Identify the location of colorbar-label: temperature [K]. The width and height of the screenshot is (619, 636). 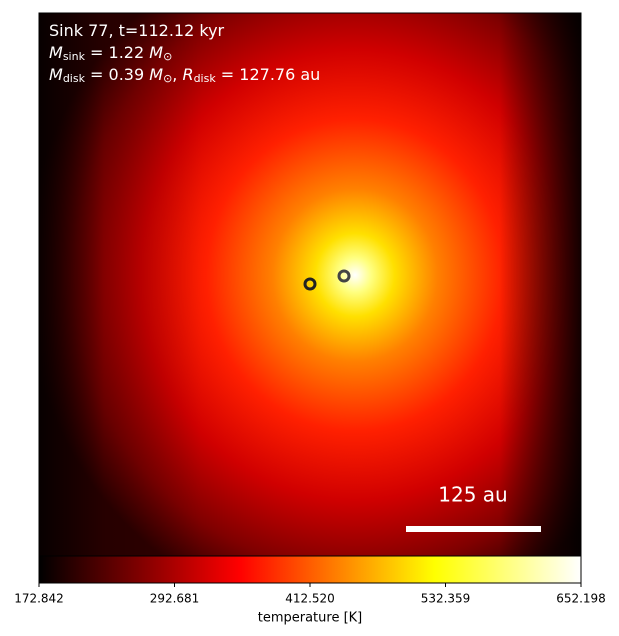
(310, 618).